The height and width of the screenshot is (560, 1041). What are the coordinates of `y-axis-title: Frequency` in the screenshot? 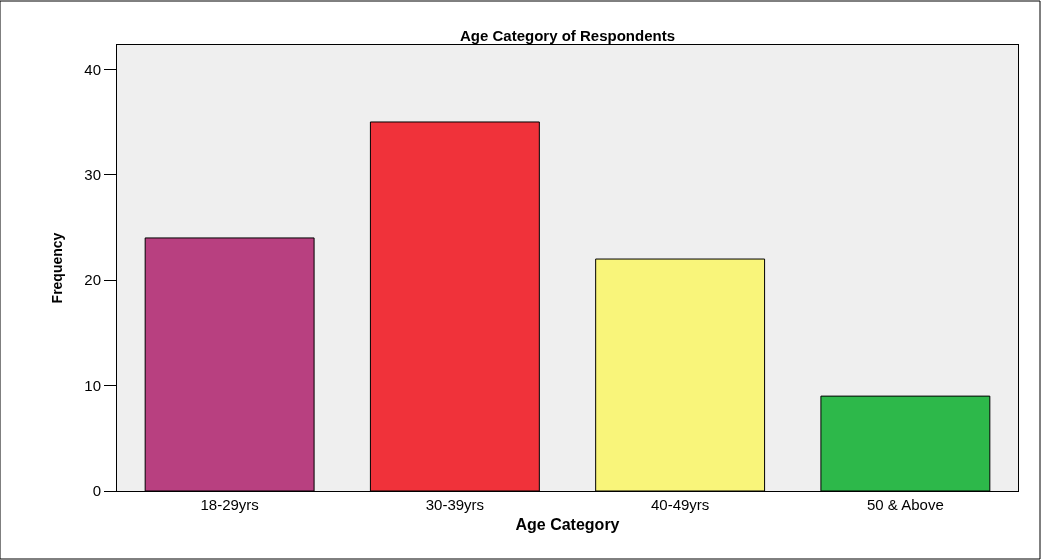 It's located at (56, 268).